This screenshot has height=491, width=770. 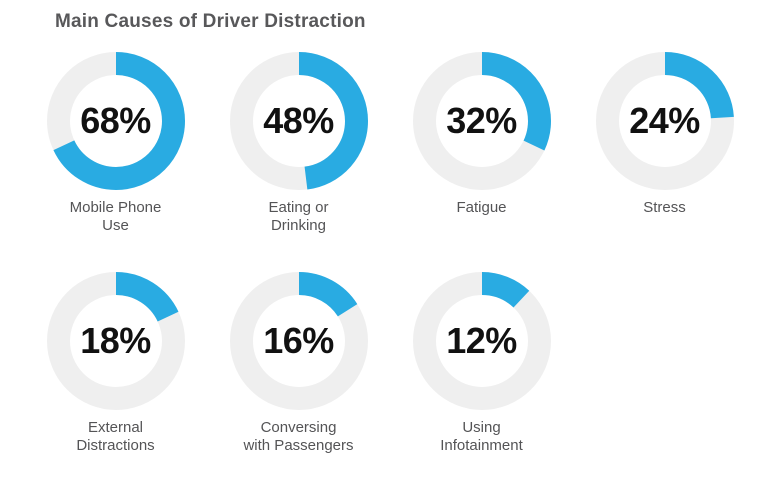 I want to click on donut-category-label: Using Infotainment, so click(x=481, y=436).